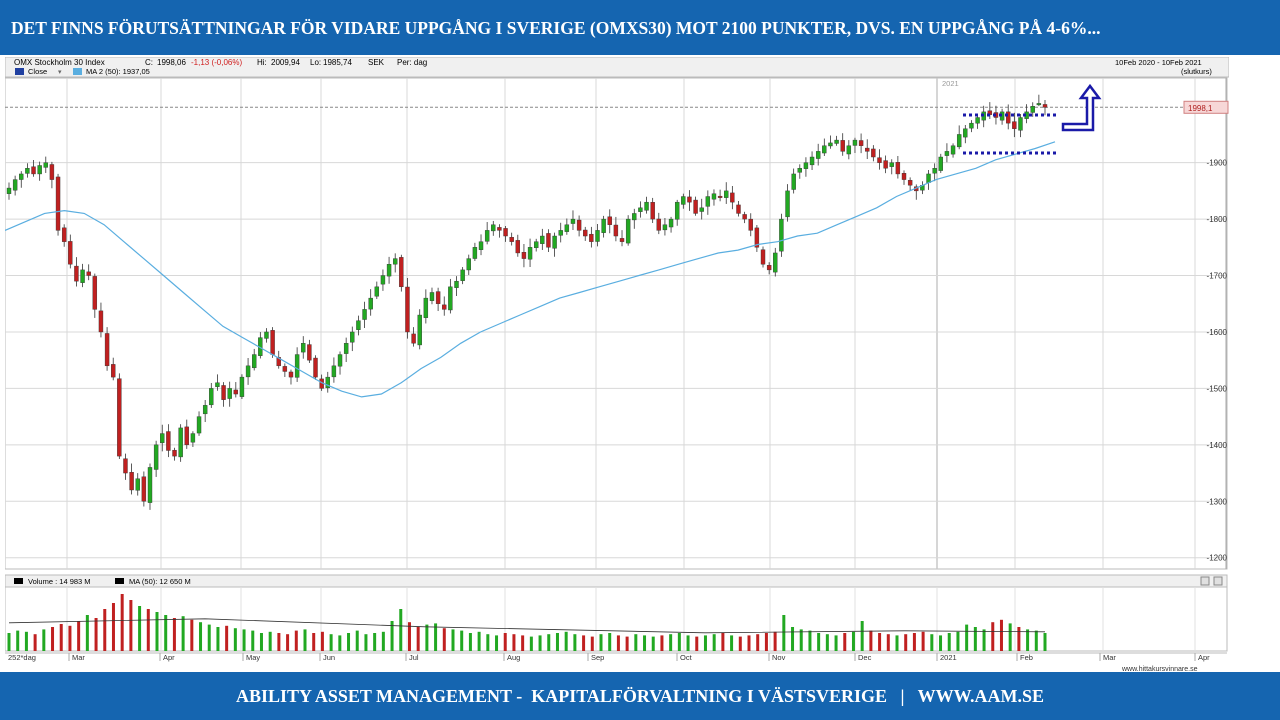 The height and width of the screenshot is (720, 1280). I want to click on x-tick-label: Feb, so click(1026, 657).